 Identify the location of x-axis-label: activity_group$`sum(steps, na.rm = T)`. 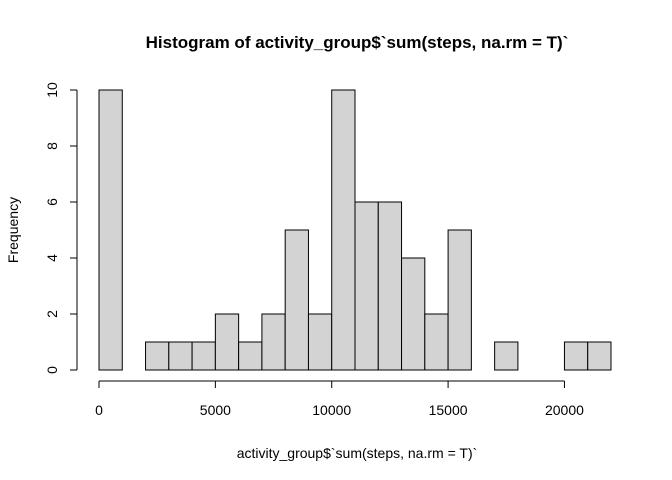
(357, 453).